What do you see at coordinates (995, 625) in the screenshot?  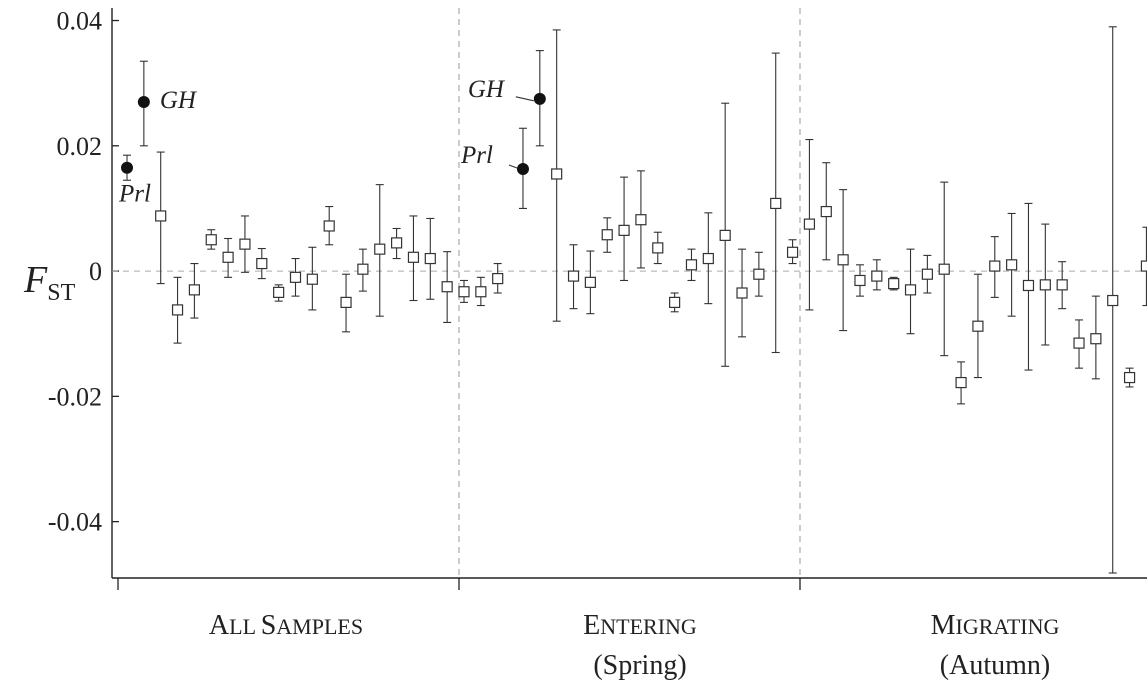 I see `group-label-migrating: MIGRATING` at bounding box center [995, 625].